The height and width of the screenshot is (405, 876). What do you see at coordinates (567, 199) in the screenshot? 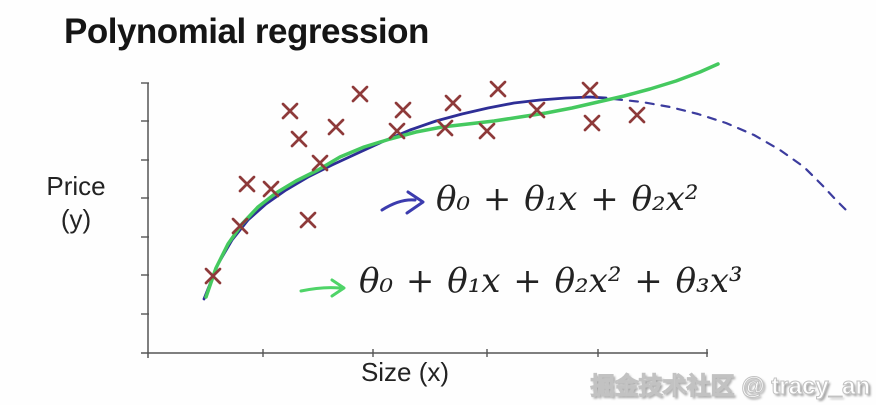
I see `quadratic-formula: θ₀ + θ₁x + θ₂x²` at bounding box center [567, 199].